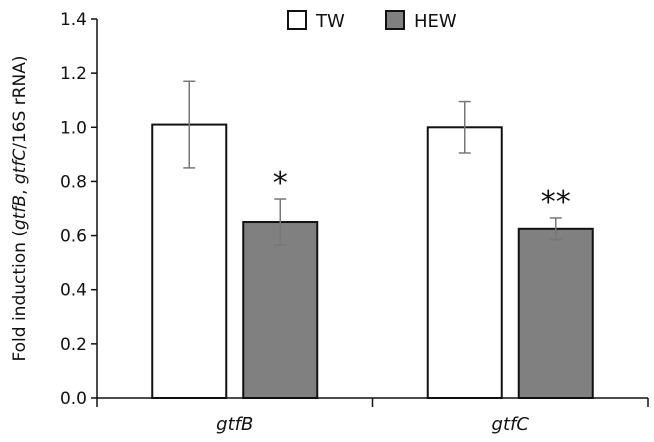  Describe the element at coordinates (73, 182) in the screenshot. I see `y-tick-label: 0.8` at that location.